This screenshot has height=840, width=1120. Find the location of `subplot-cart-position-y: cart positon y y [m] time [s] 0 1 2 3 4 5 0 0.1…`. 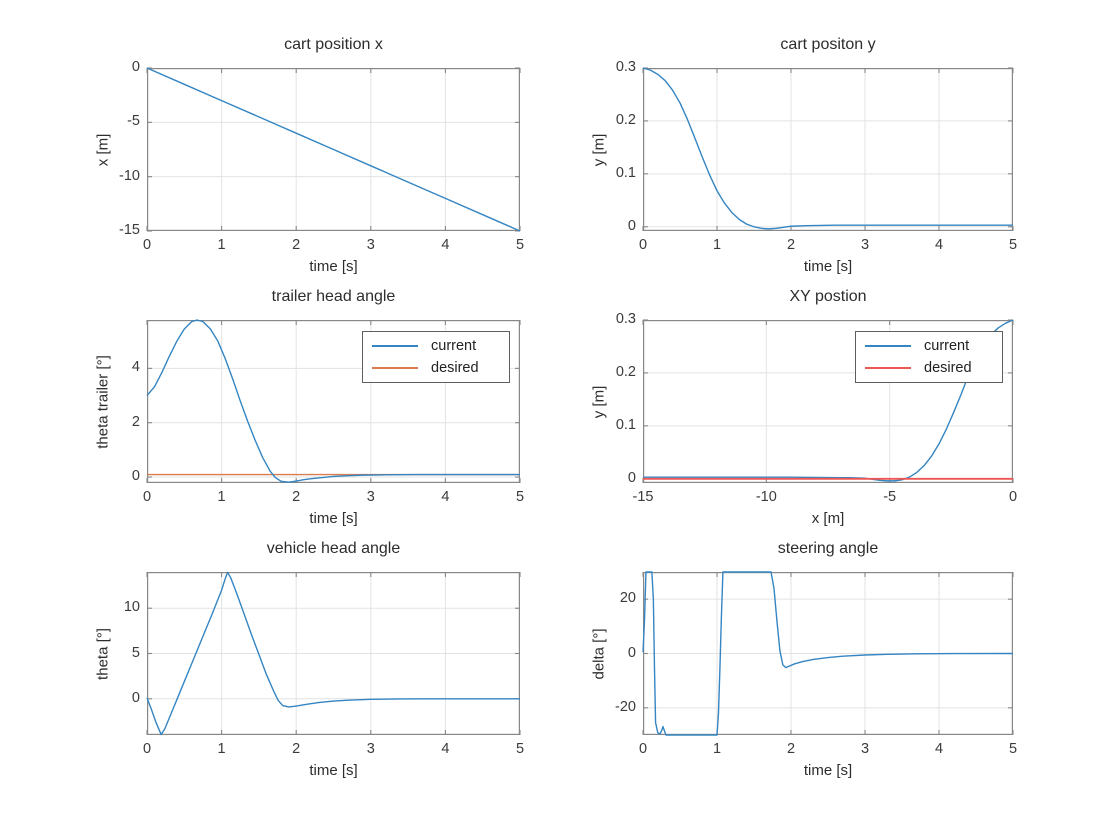

subplot-cart-position-y: cart positon y y [m] time [s] 0 1 2 3 4 5 0 0.1… is located at coordinates (804, 155).